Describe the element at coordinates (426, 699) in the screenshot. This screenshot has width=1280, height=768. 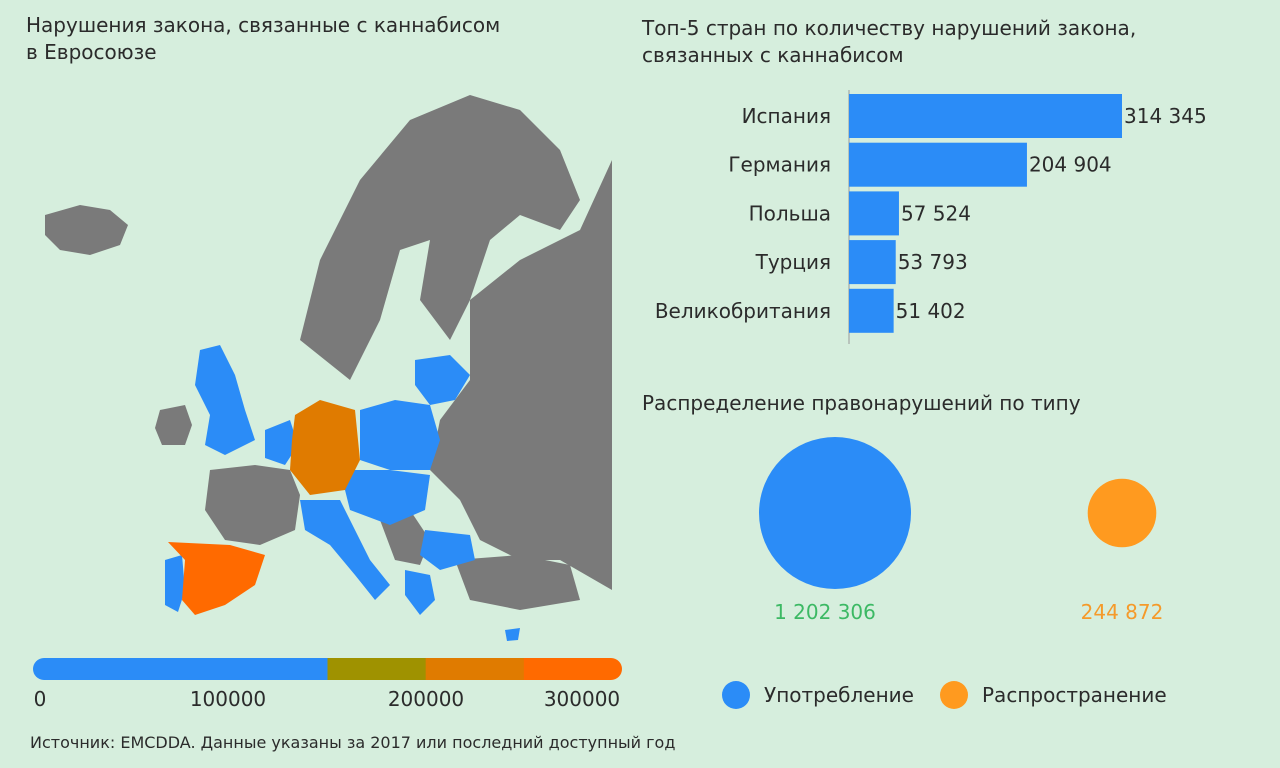
I see `scale-tick-label: 200000` at that location.